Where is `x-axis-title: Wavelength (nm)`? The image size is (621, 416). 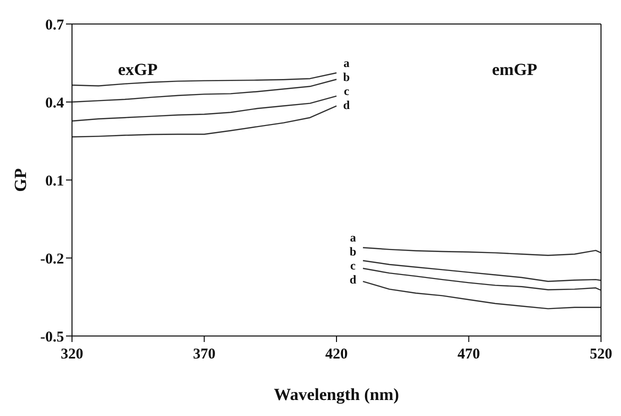 x-axis-title: Wavelength (nm) is located at coordinates (337, 394).